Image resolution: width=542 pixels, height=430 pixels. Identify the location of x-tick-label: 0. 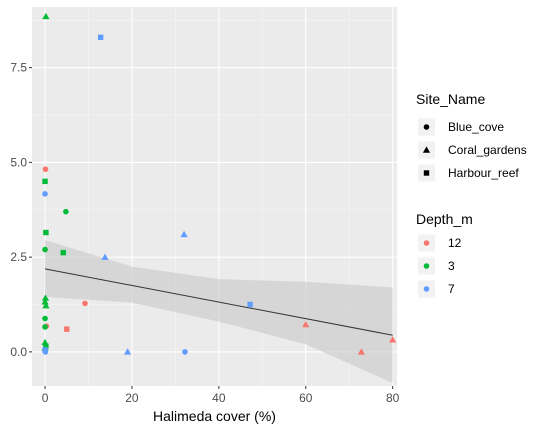
(45, 398).